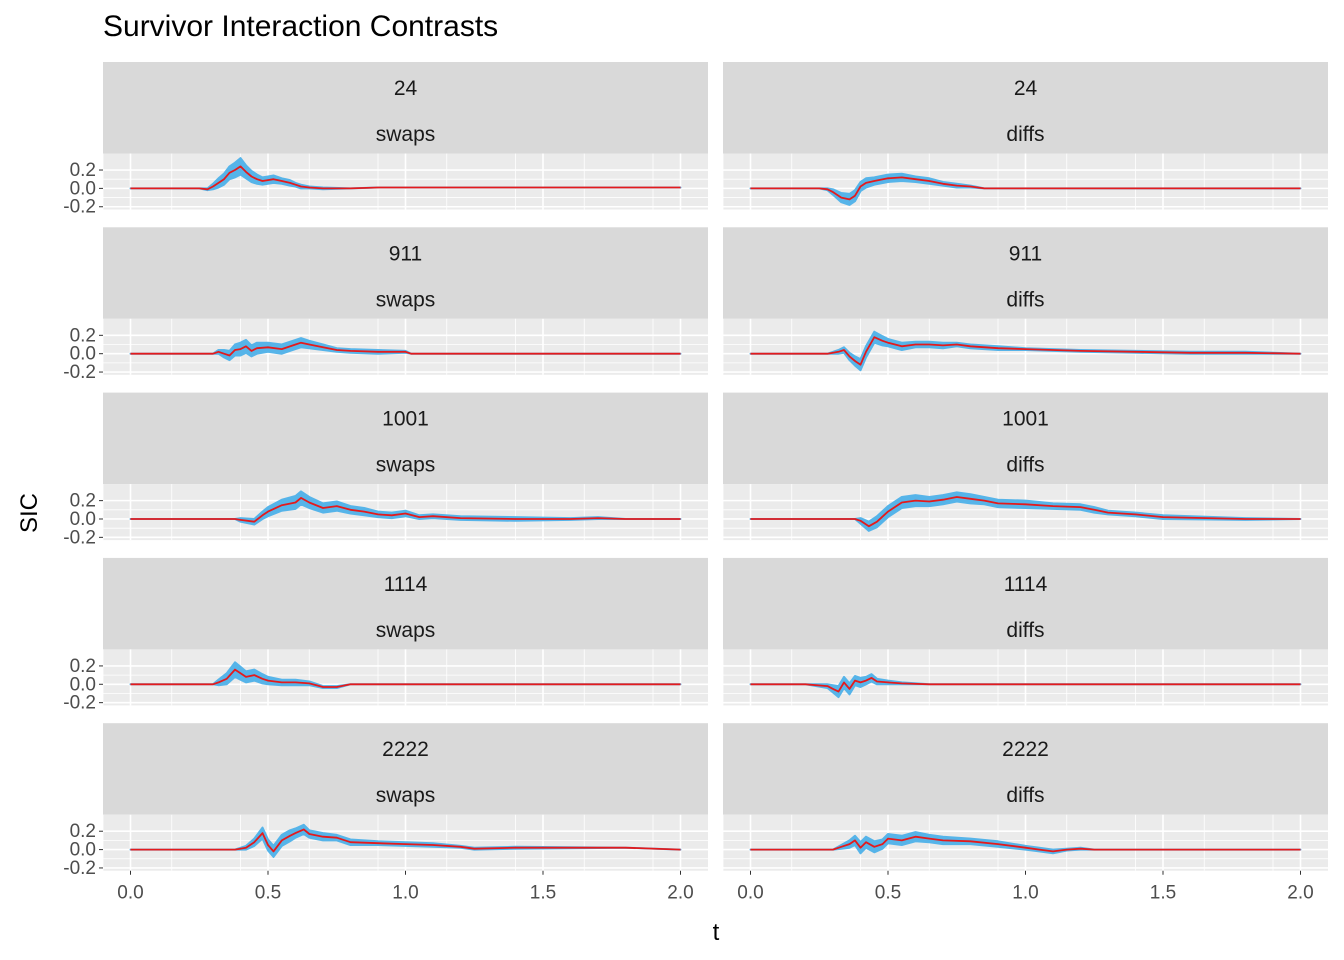  What do you see at coordinates (29, 513) in the screenshot?
I see `y-axis-title: SIC` at bounding box center [29, 513].